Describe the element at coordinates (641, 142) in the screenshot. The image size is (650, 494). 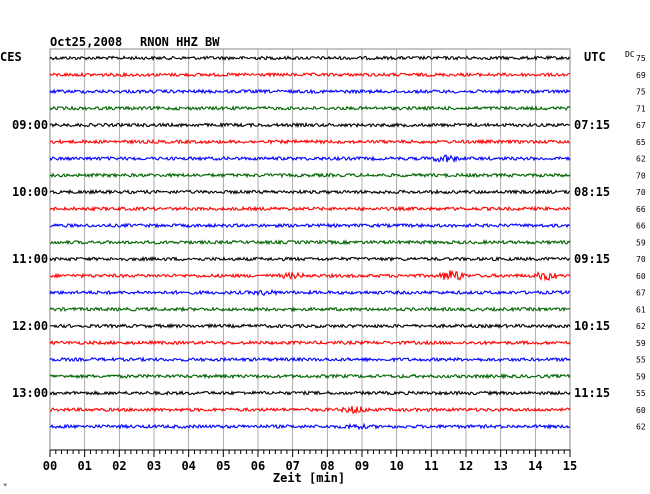
I see `dc-value: 65` at that location.